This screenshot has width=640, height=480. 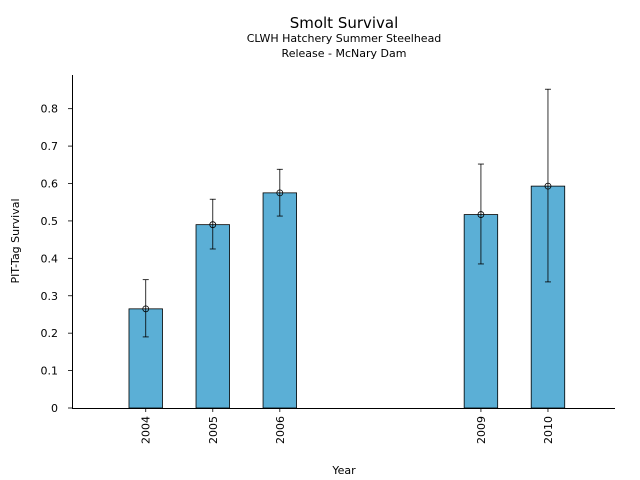 I want to click on bar-2006, so click(x=279, y=300).